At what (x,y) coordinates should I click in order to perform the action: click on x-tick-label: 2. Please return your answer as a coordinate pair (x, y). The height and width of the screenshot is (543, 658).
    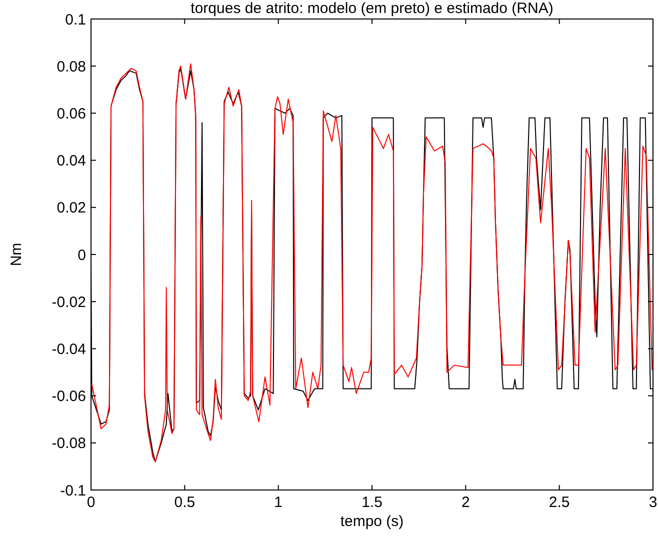
    Looking at the image, I should click on (465, 502).